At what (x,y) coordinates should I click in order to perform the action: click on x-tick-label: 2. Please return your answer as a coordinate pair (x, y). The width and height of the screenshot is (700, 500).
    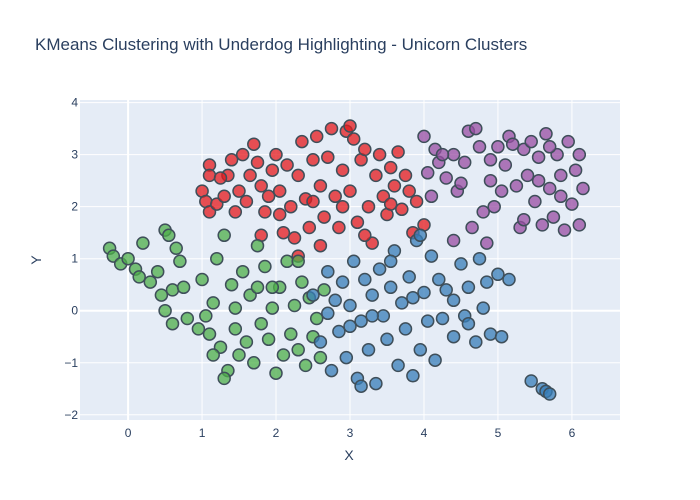
    Looking at the image, I should click on (276, 433).